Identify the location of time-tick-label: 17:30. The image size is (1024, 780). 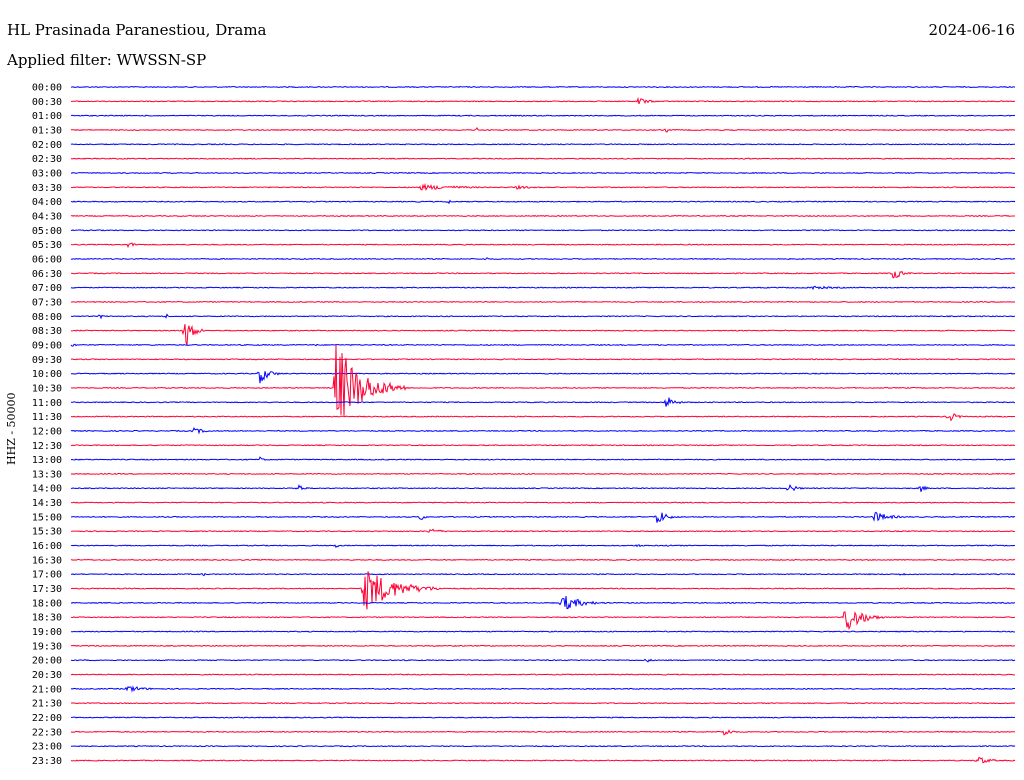
(47, 589).